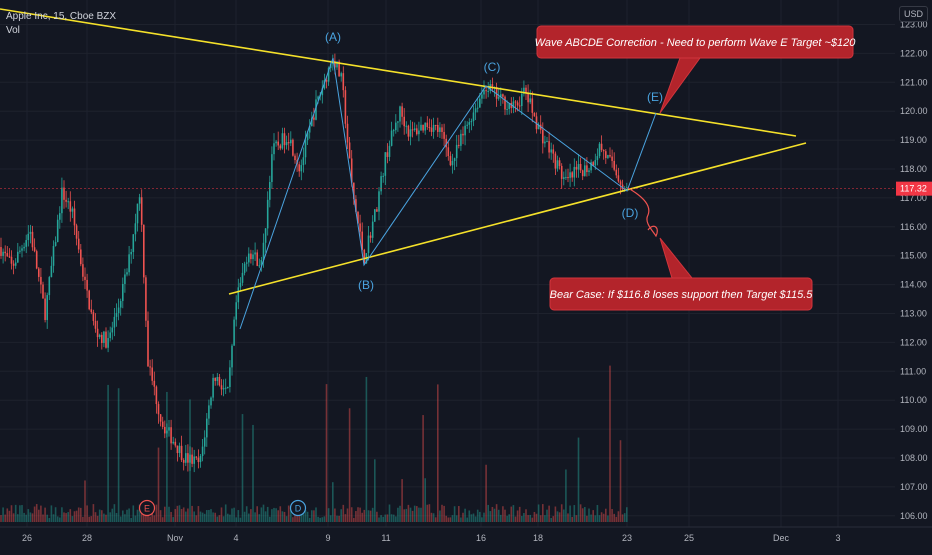 This screenshot has height=555, width=932. What do you see at coordinates (147, 508) in the screenshot?
I see `event-marker: E` at bounding box center [147, 508].